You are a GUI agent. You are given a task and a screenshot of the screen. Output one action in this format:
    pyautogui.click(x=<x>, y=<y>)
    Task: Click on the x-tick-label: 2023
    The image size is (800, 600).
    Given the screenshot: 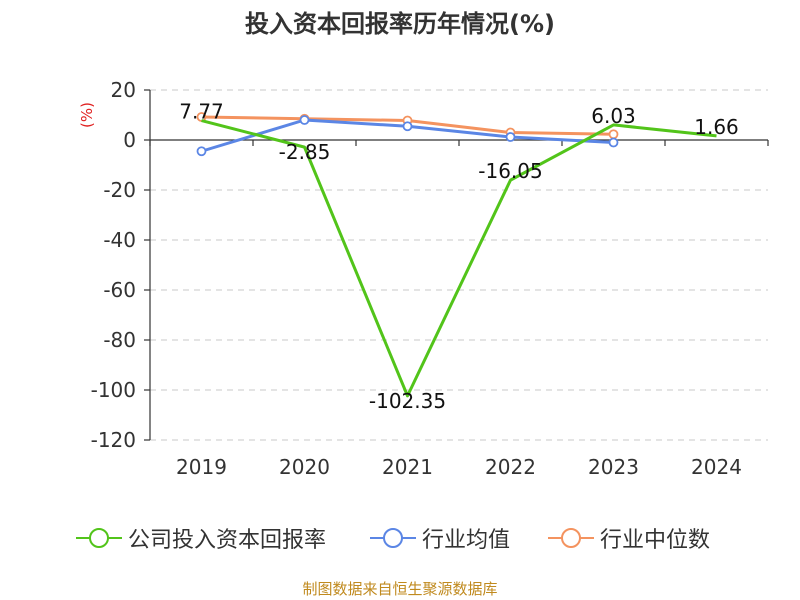 What is the action you would take?
    pyautogui.click(x=613, y=467)
    